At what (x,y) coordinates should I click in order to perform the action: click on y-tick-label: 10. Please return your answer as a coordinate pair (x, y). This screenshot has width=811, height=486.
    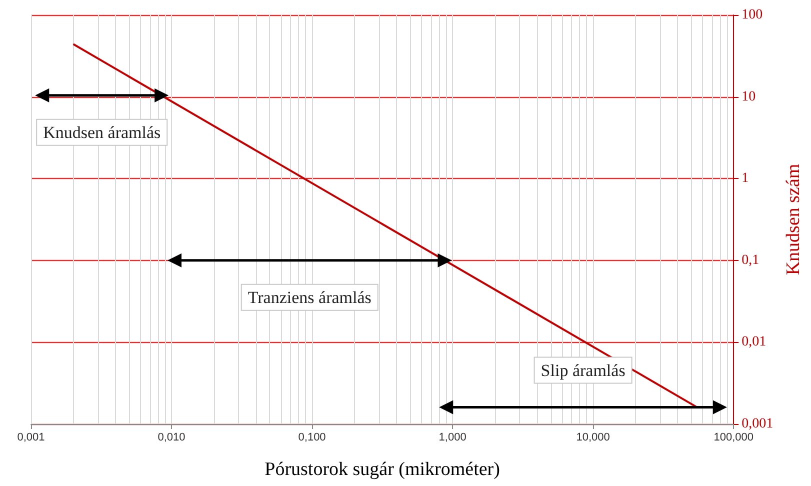
    Looking at the image, I should click on (749, 96).